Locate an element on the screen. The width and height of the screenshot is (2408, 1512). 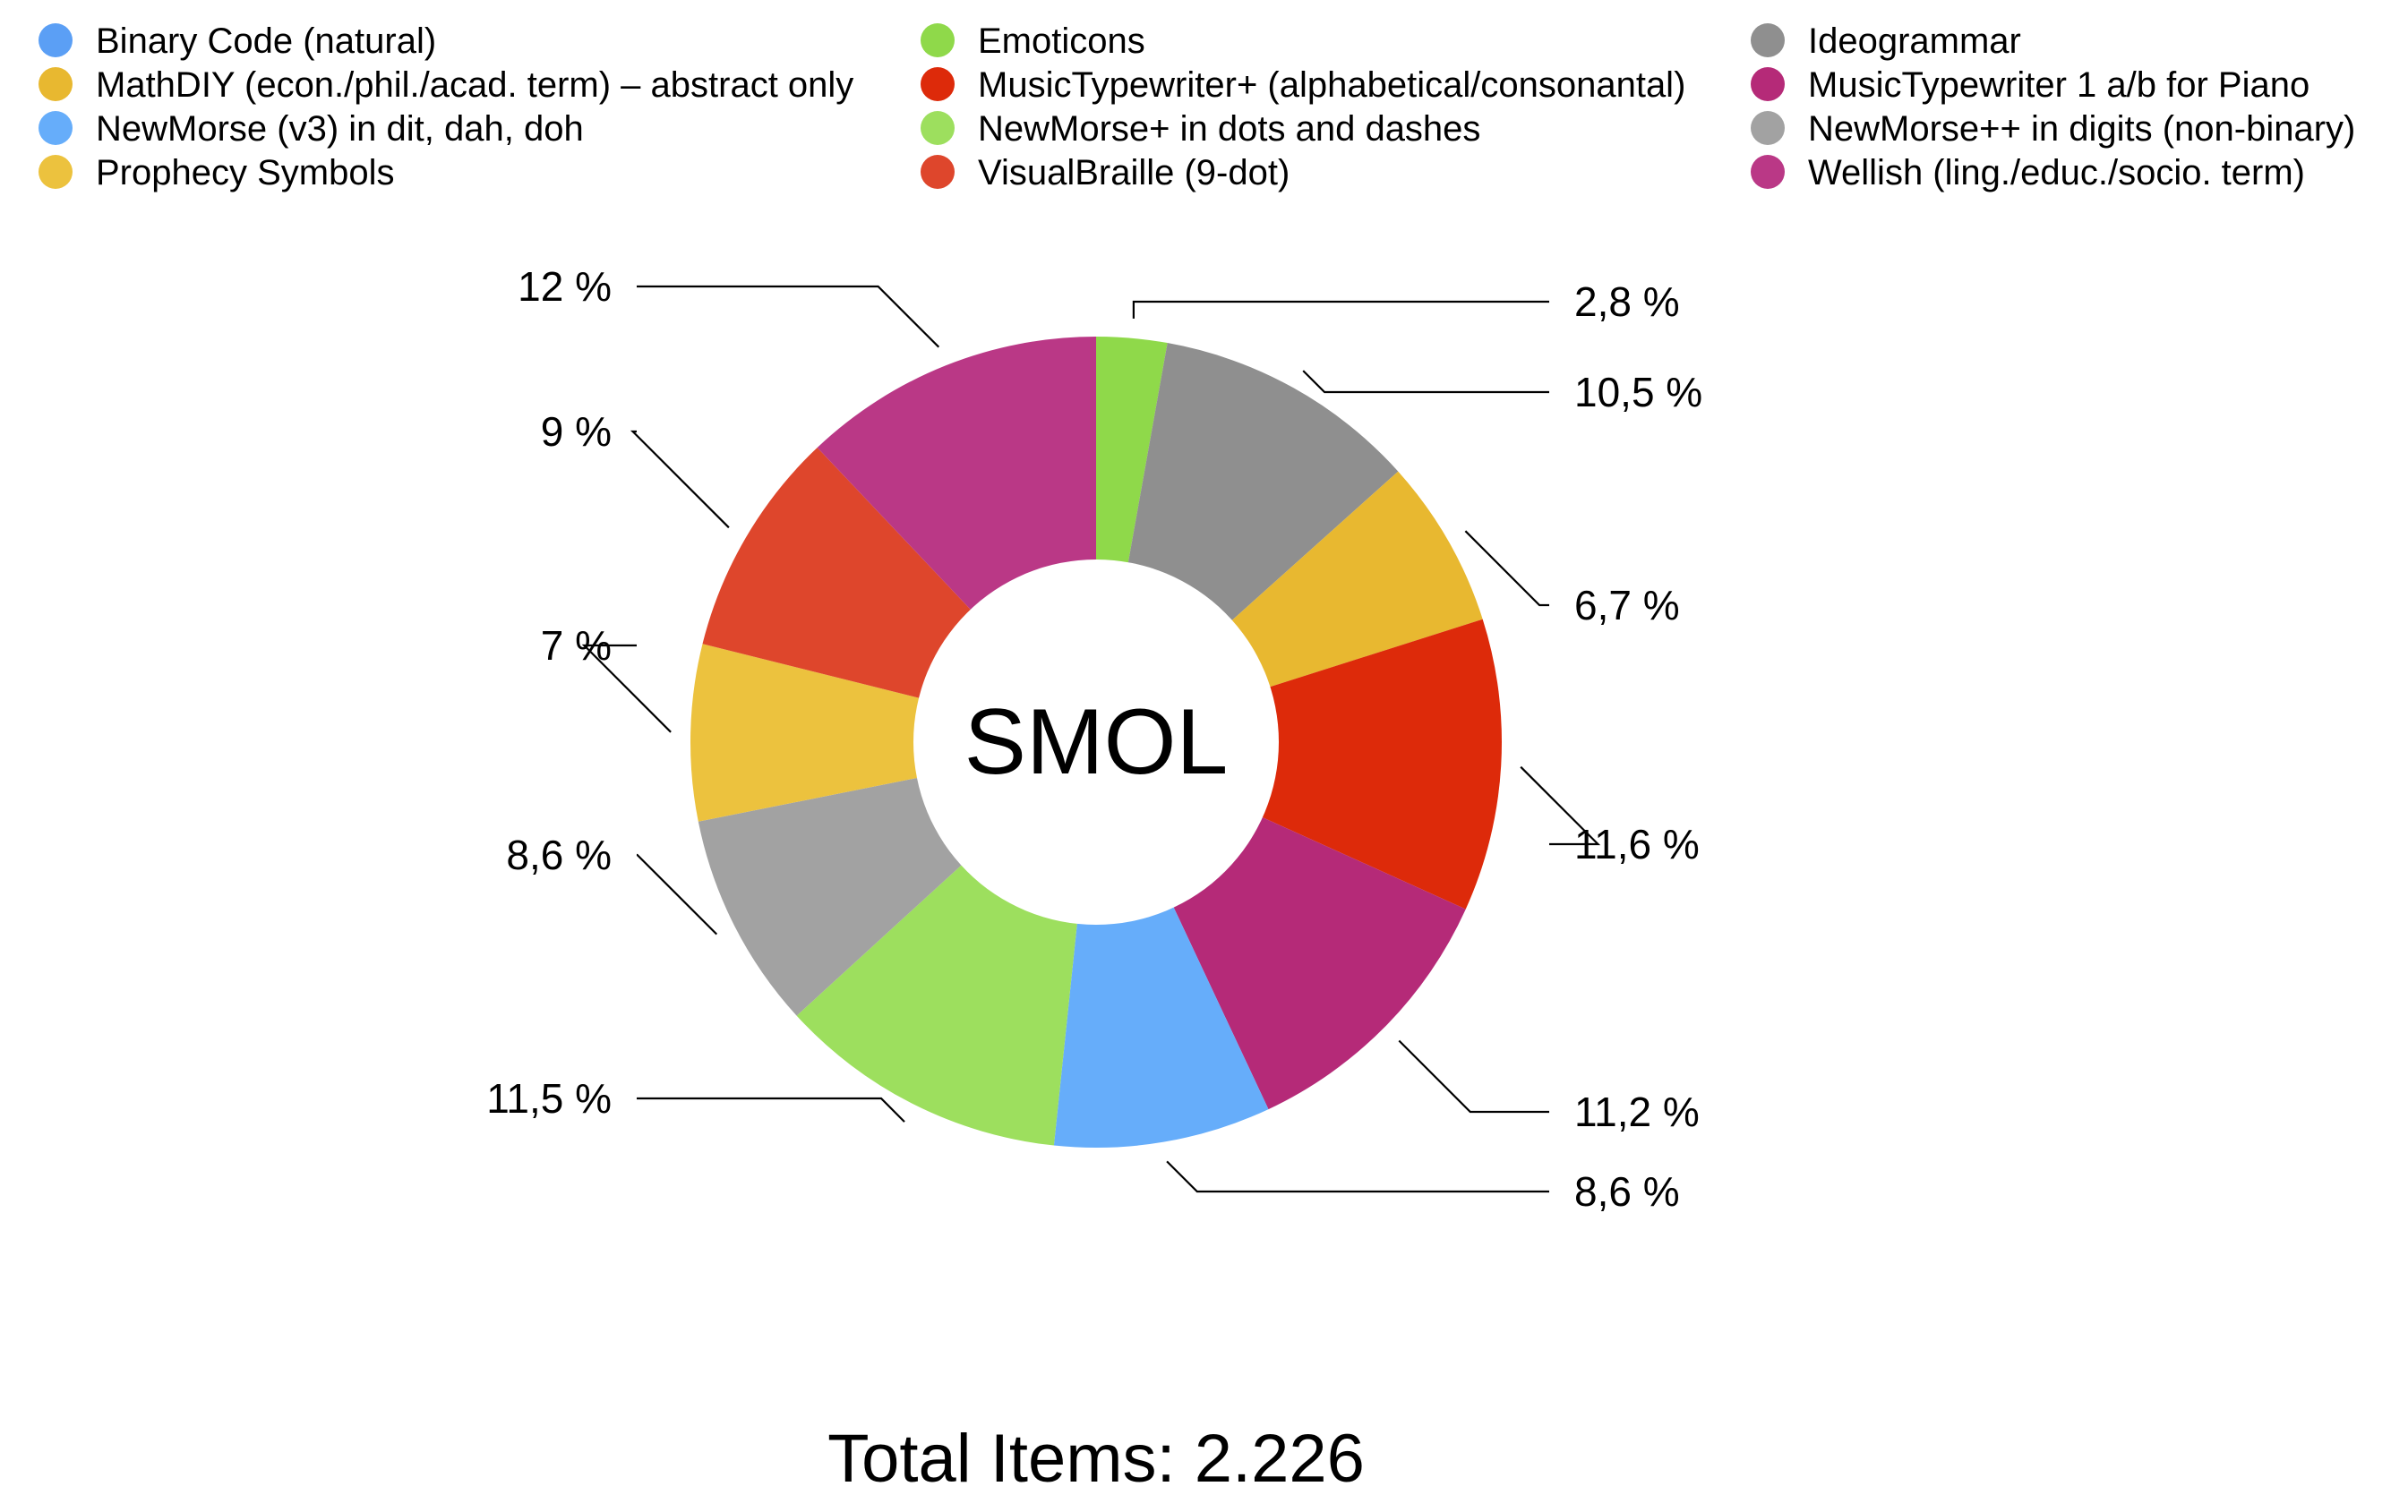
legend-label-wellish-ling-educ-socio-term: Wellish (ling./educ./socio. term) is located at coordinates (2056, 172).